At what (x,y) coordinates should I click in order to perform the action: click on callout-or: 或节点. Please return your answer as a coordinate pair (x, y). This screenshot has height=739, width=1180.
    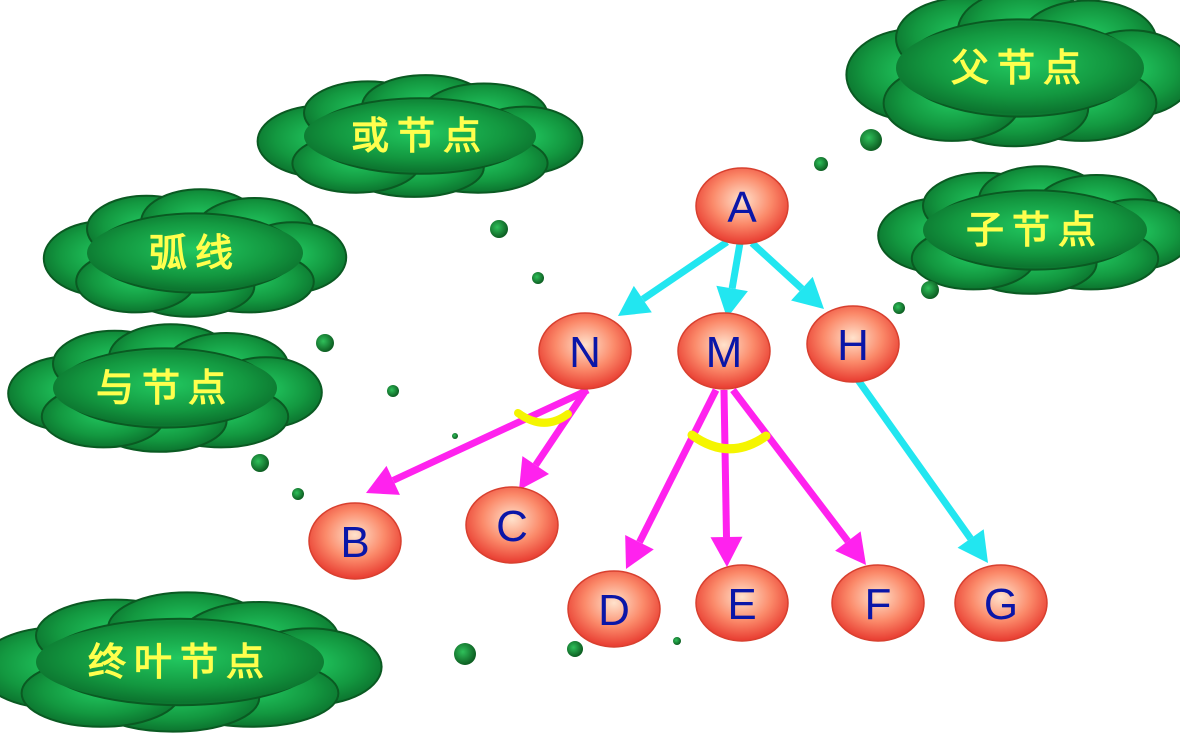
    Looking at the image, I should click on (420, 136).